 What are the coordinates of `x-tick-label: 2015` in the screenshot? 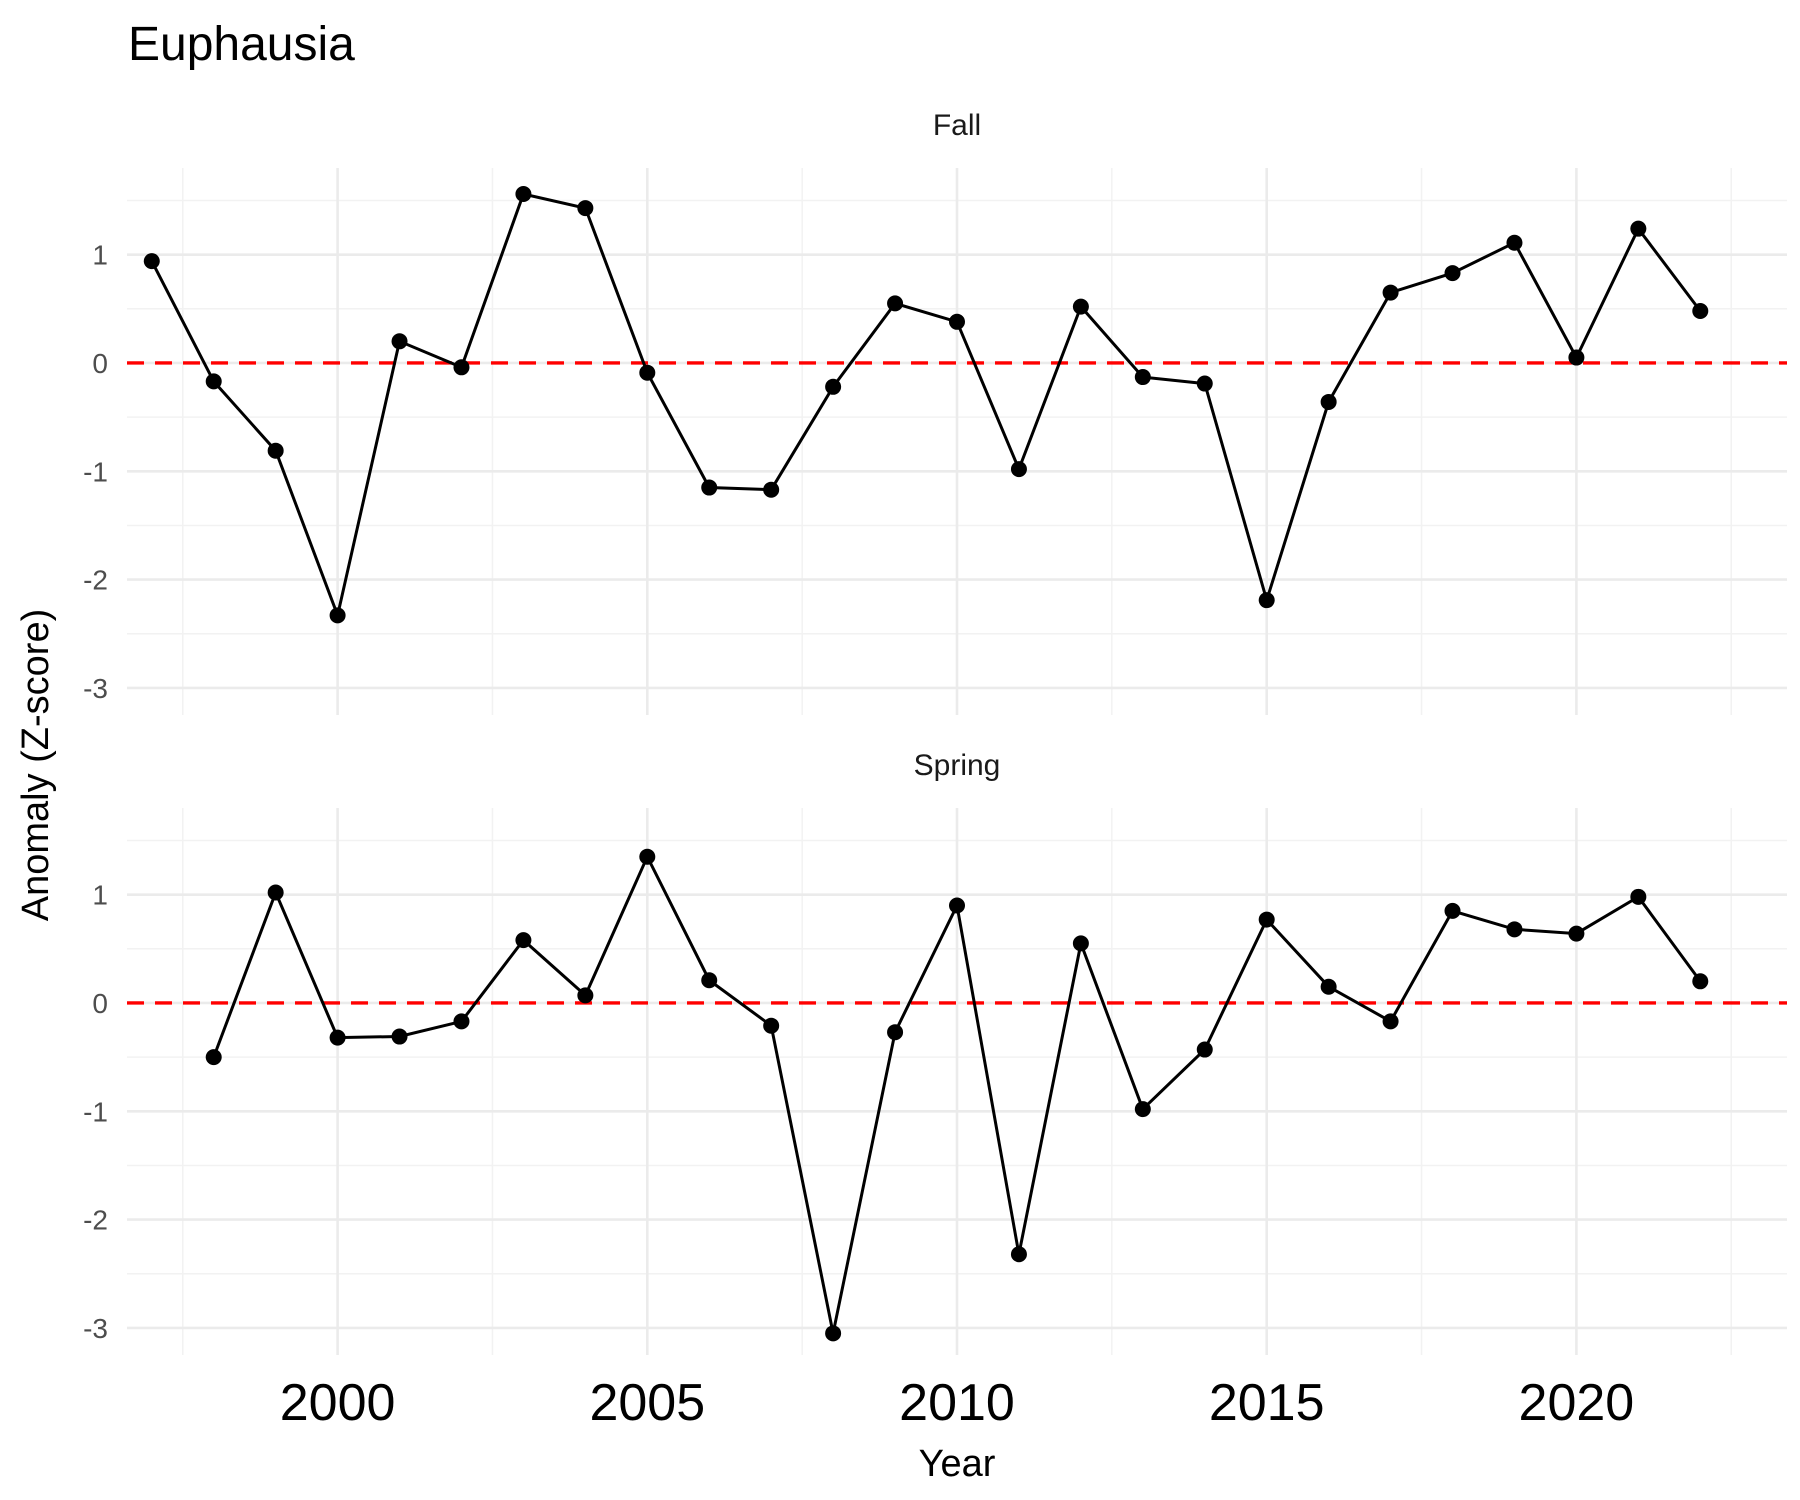 It's located at (1267, 1403).